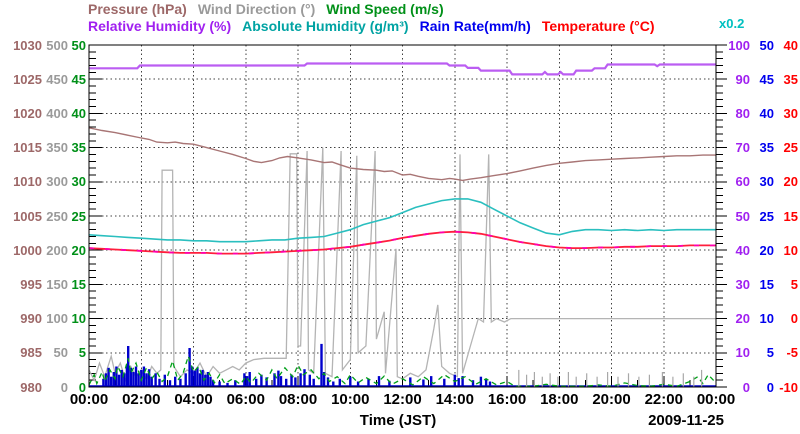 Image resolution: width=800 pixels, height=434 pixels. Describe the element at coordinates (60, 353) in the screenshot. I see `y-axis-label-wind-direction: 50` at that location.